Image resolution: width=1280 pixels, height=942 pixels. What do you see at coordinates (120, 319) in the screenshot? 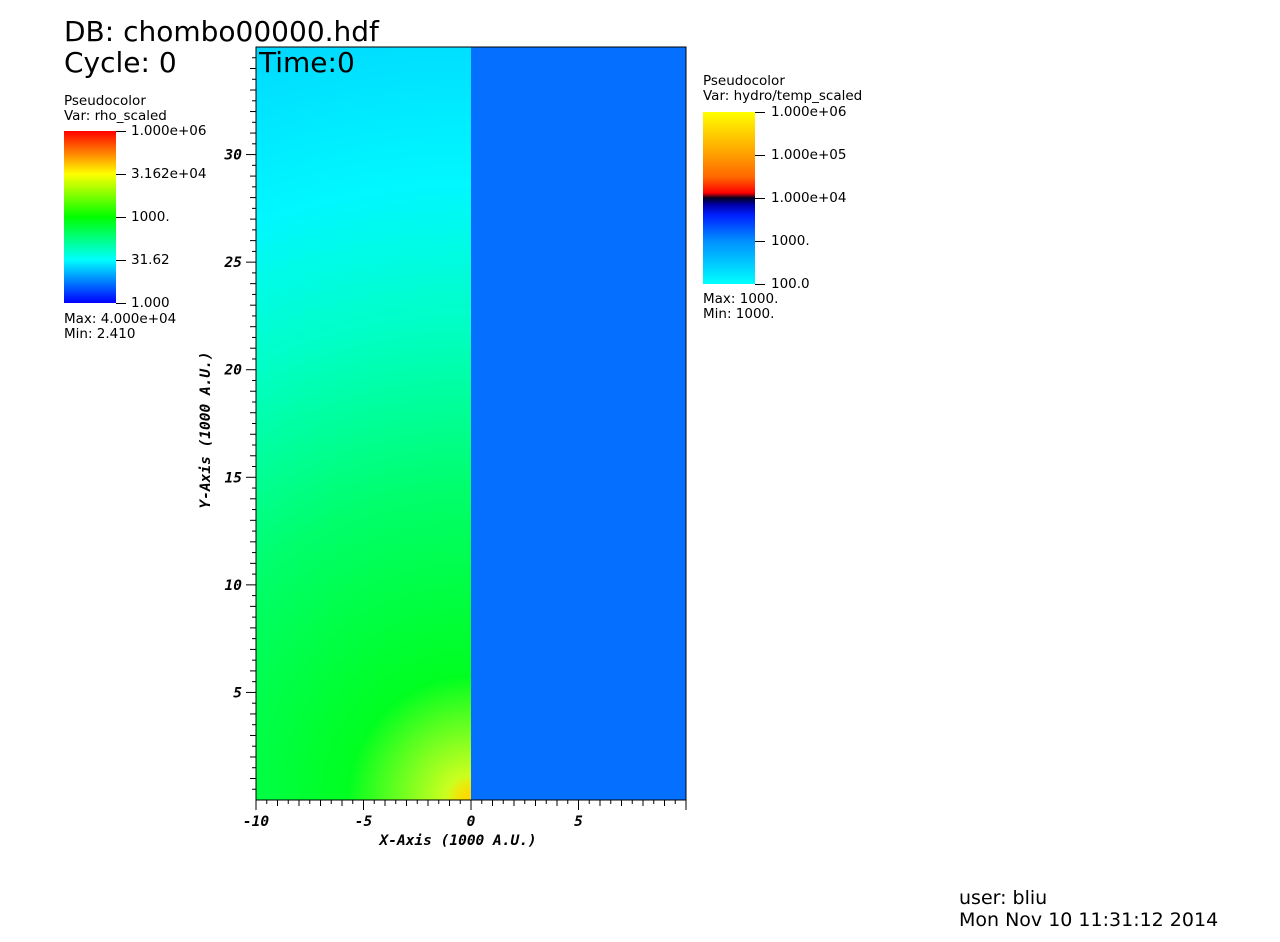
I see `legend-left-max: Max: 4.000e+04` at bounding box center [120, 319].